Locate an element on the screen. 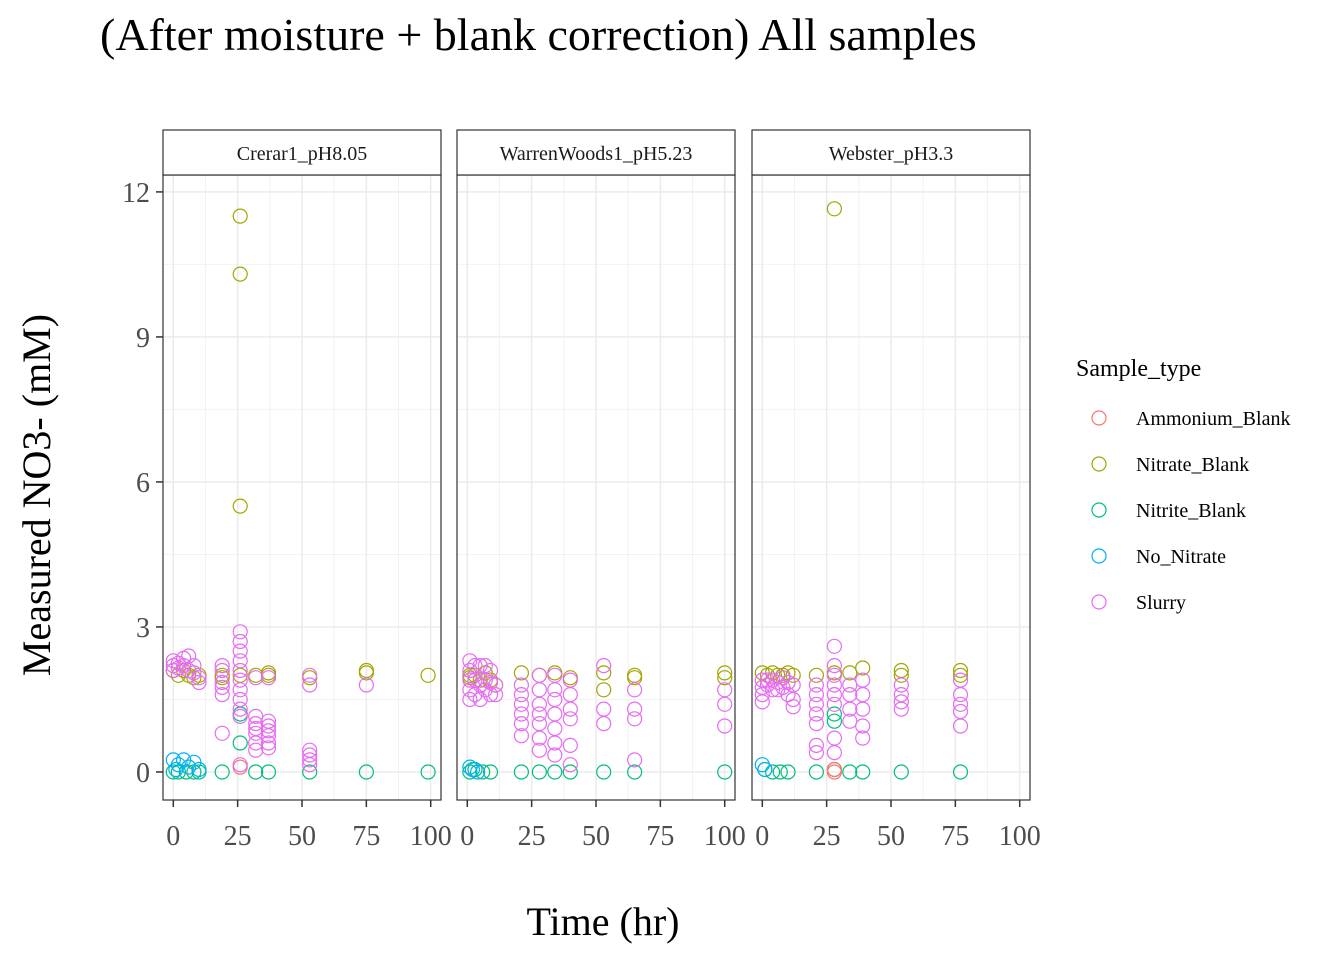  legend-label: Slurry is located at coordinates (1161, 603).